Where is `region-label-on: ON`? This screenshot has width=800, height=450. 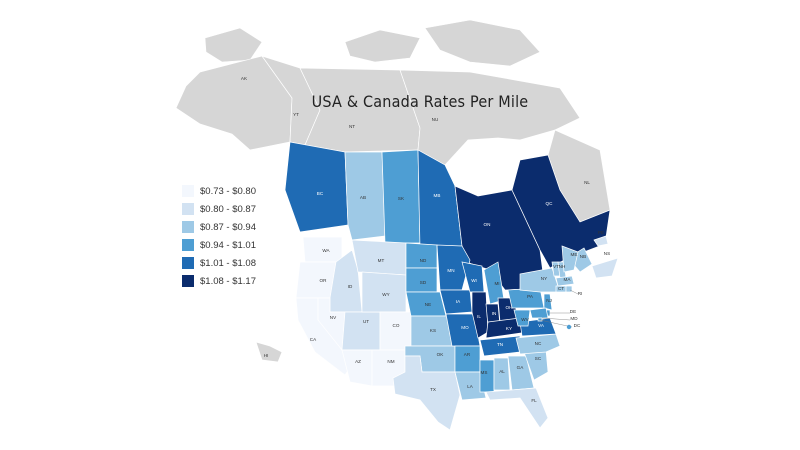
region-label-on: ON is located at coordinates (487, 224).